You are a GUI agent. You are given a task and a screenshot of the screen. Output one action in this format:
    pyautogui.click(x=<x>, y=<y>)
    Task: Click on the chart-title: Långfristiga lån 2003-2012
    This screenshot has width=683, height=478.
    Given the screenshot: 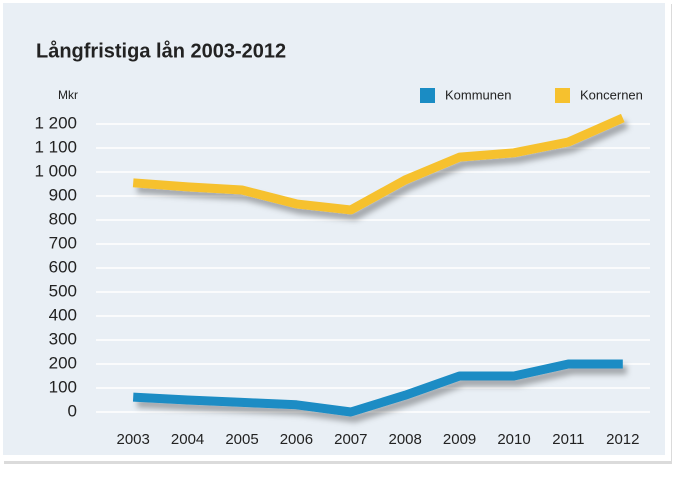 What is the action you would take?
    pyautogui.click(x=161, y=50)
    